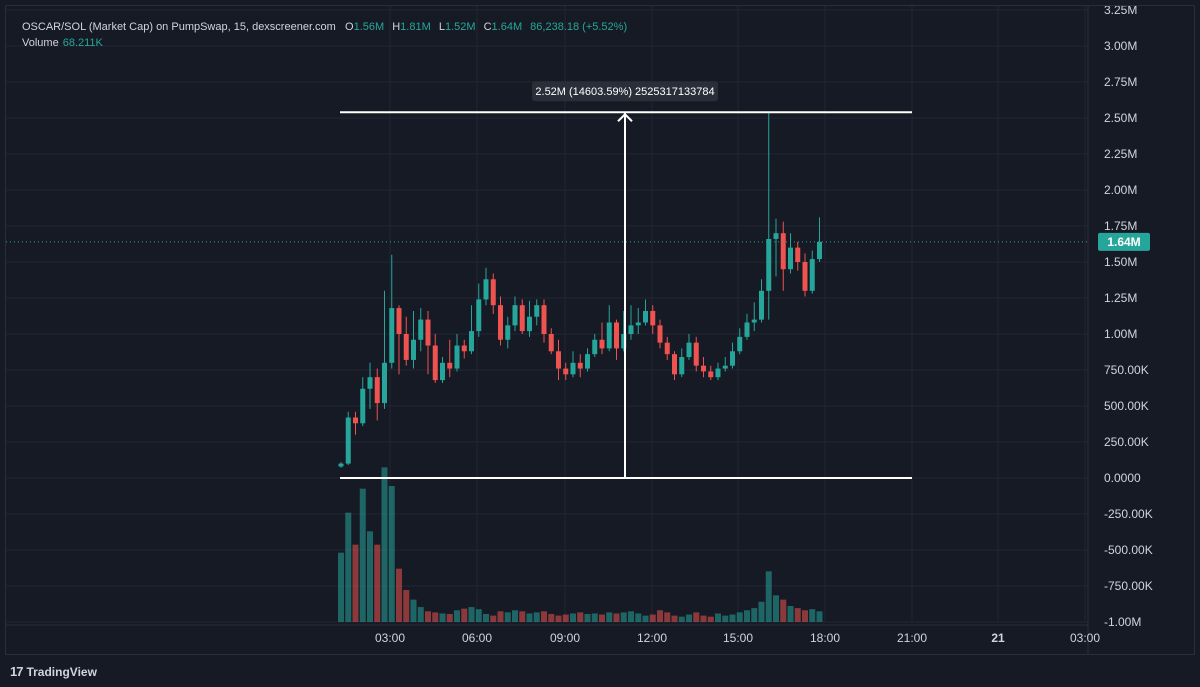 The height and width of the screenshot is (687, 1200). What do you see at coordinates (565, 638) in the screenshot?
I see `x-tick-label: 09:00` at bounding box center [565, 638].